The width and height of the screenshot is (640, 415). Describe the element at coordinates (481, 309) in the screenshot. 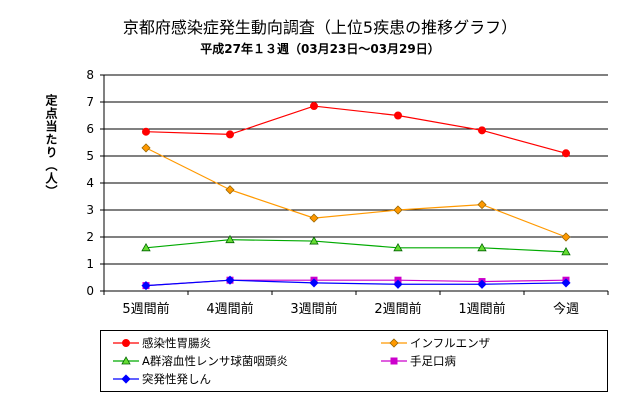

I see `x-tick-label: 1週間前` at that location.